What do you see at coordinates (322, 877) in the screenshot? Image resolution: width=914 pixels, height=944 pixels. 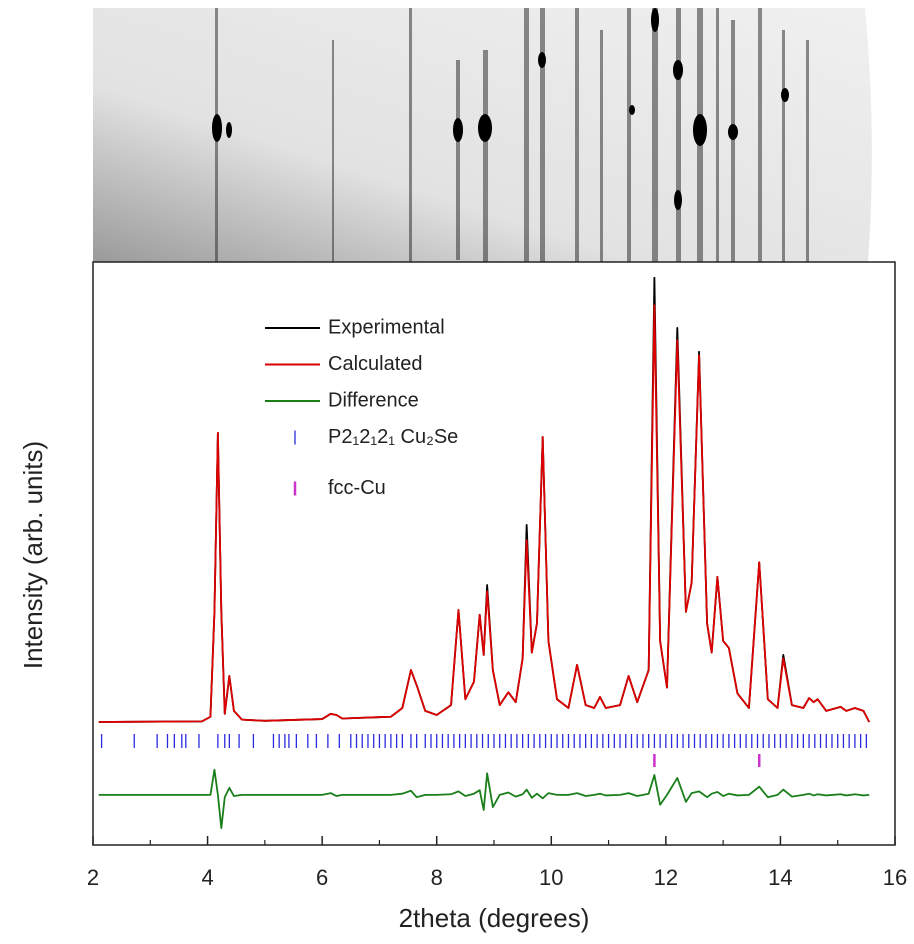 I see `x-tick-label: 6` at bounding box center [322, 877].